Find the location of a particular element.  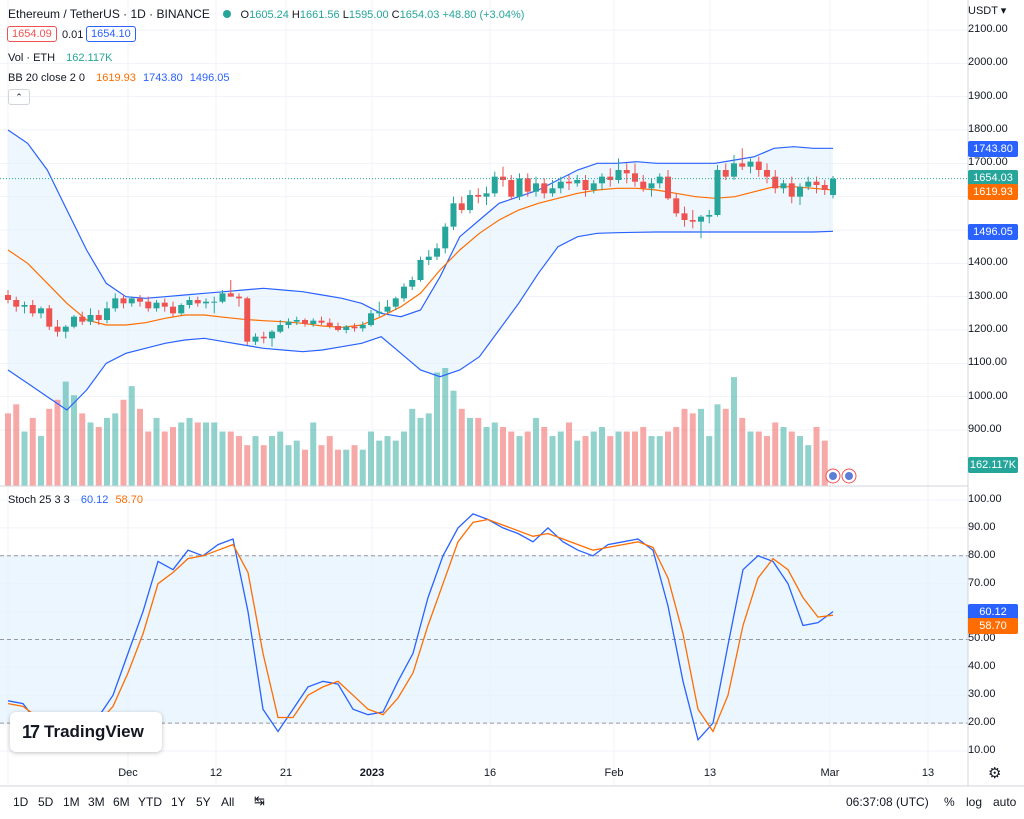

event-flag-icon is located at coordinates (841, 476).